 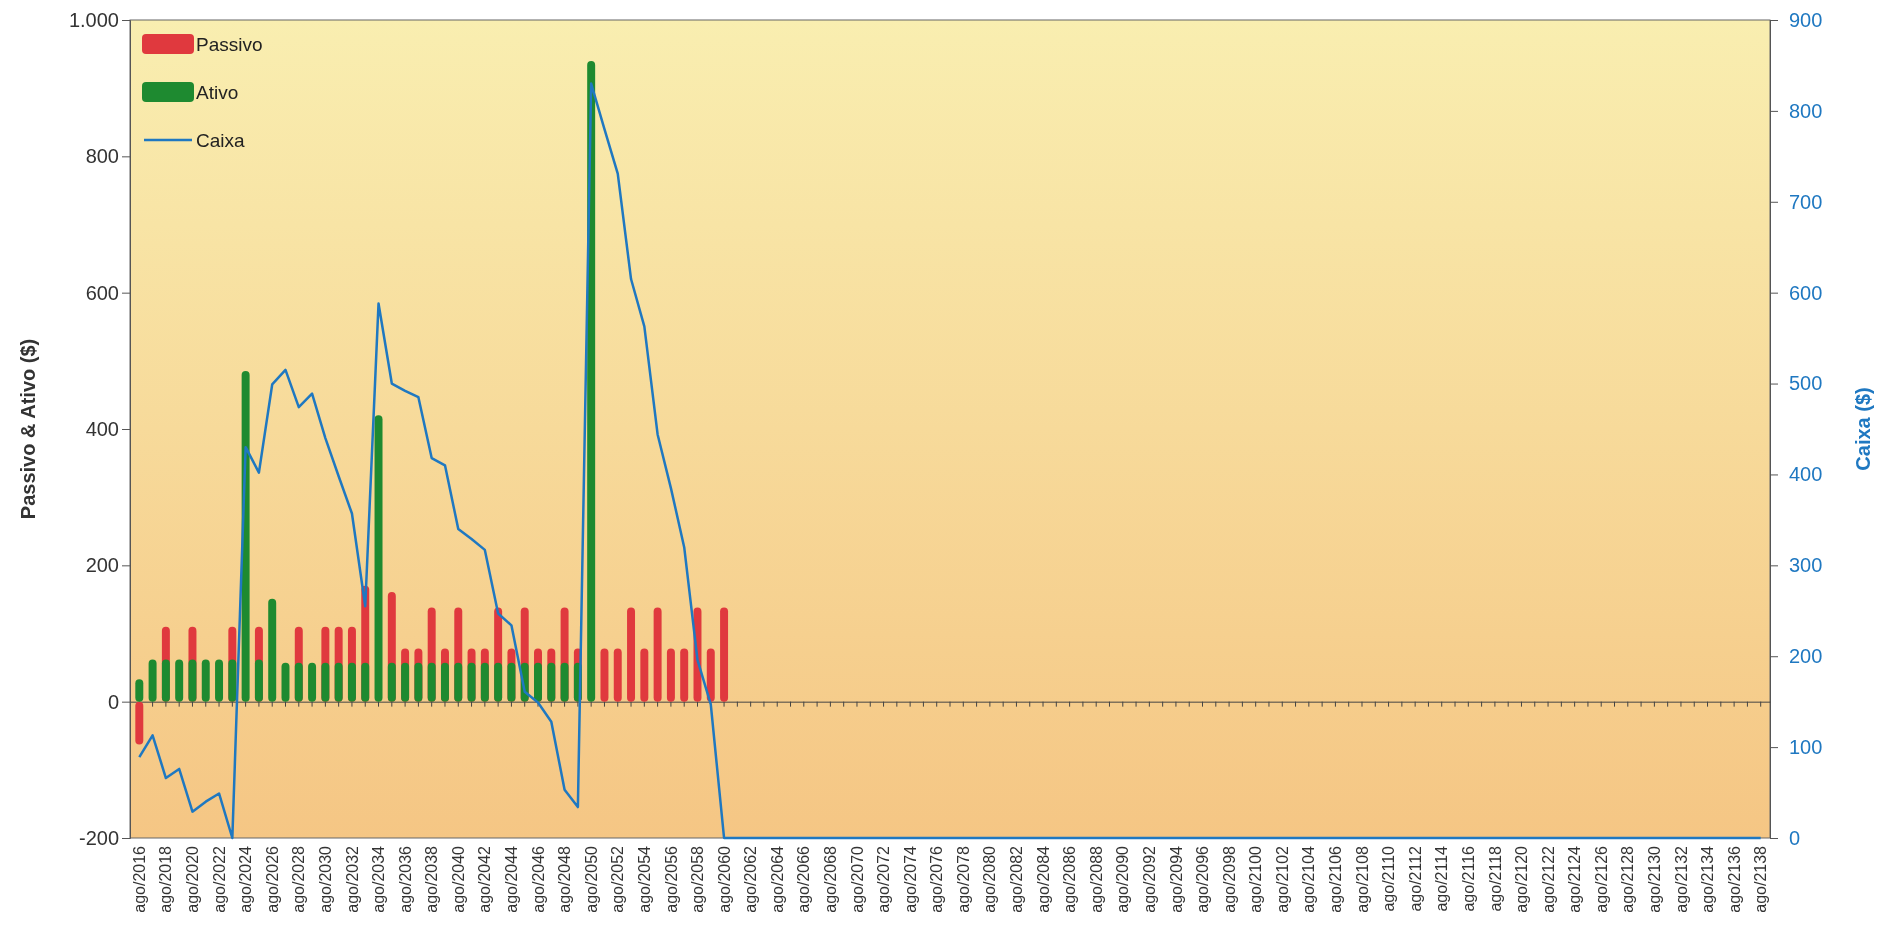 I want to click on y2-tick-label: 0, so click(x=1795, y=837).